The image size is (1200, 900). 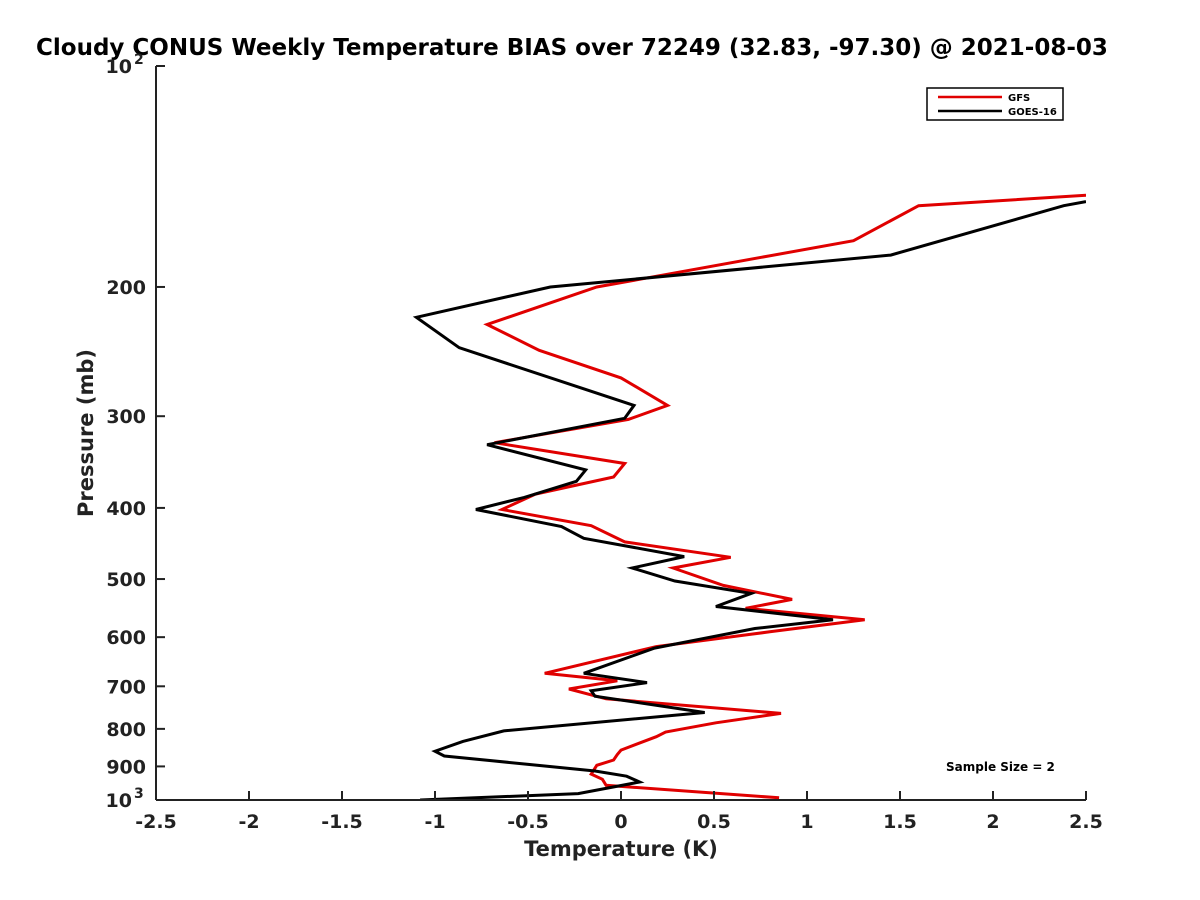 What do you see at coordinates (621, 849) in the screenshot?
I see `x-axis-label: Temperature (K)` at bounding box center [621, 849].